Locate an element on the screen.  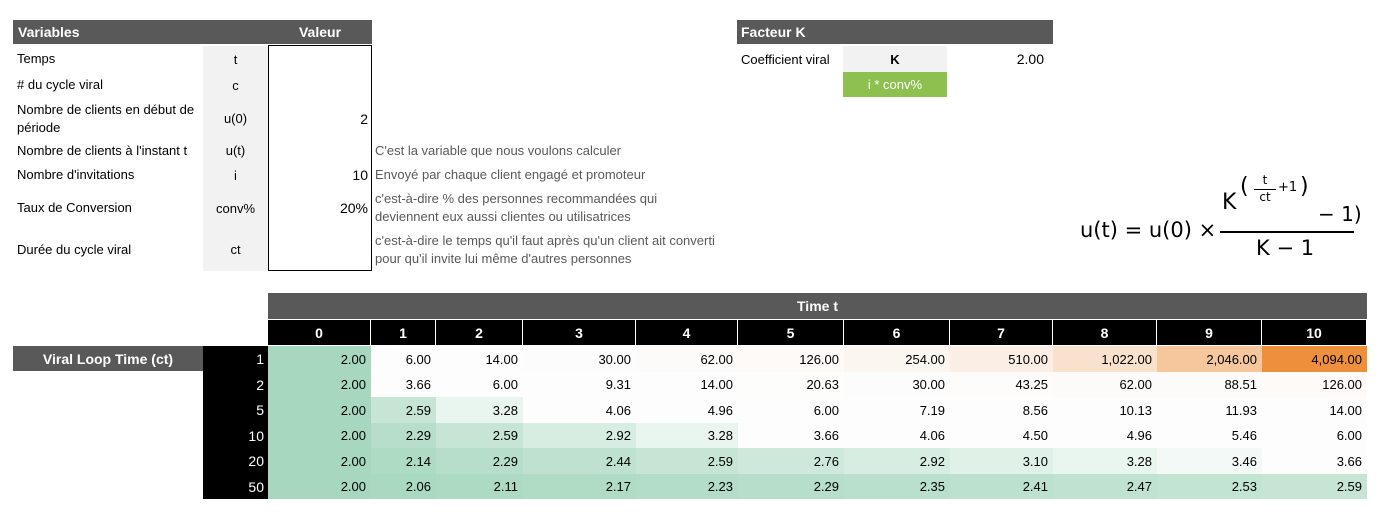
table-cell: 4.06 is located at coordinates (579, 410).